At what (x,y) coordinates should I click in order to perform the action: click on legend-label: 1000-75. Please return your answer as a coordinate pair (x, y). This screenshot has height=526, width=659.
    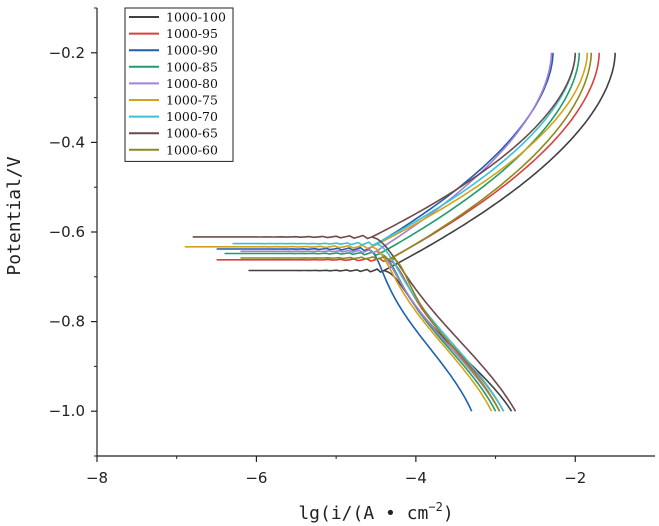
    Looking at the image, I should click on (192, 100).